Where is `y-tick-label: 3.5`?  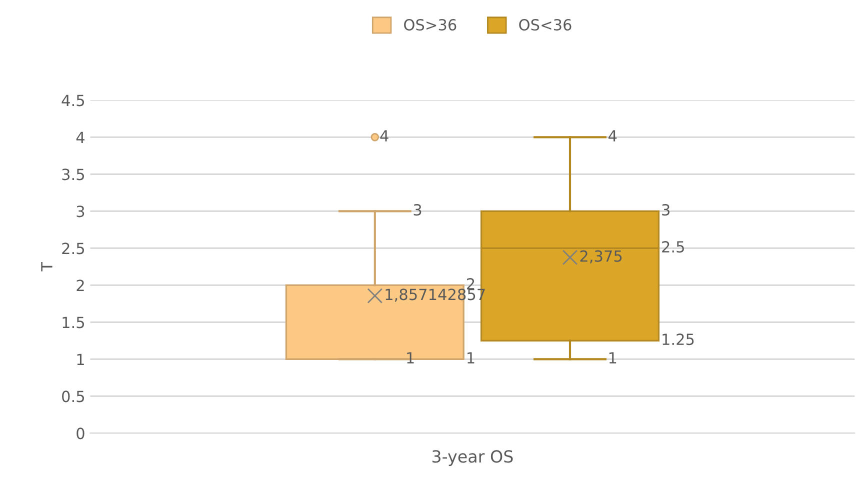
y-tick-label: 3.5 is located at coordinates (73, 174).